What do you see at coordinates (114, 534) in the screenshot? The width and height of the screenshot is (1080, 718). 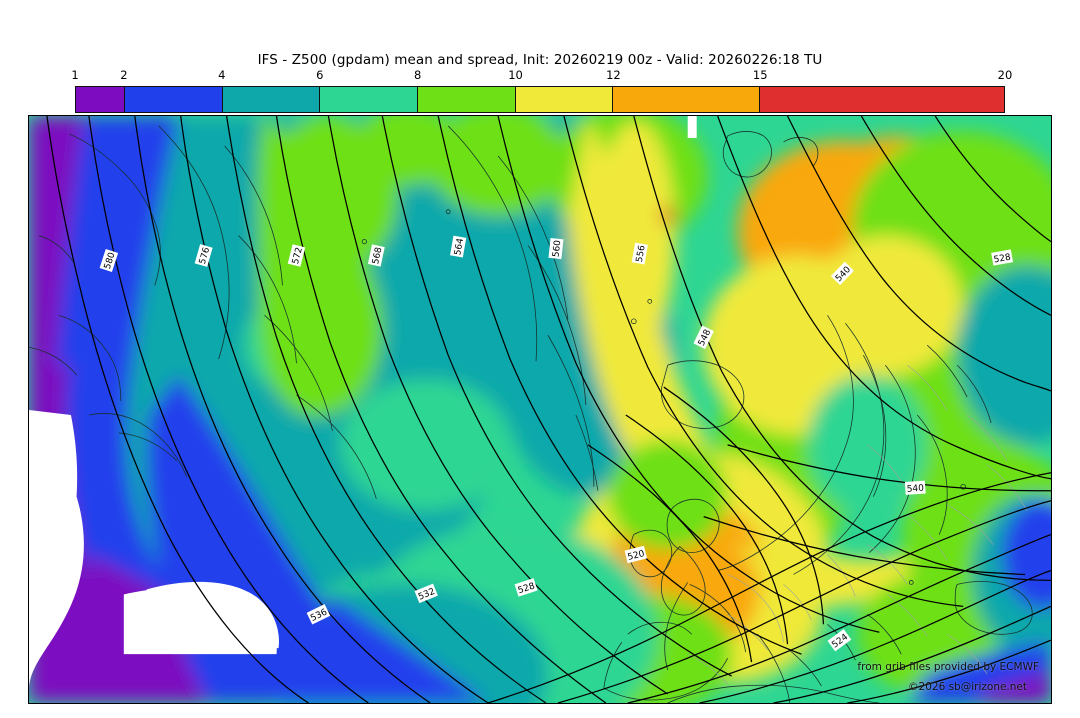 I see `band-1-2-southwest` at bounding box center [114, 534].